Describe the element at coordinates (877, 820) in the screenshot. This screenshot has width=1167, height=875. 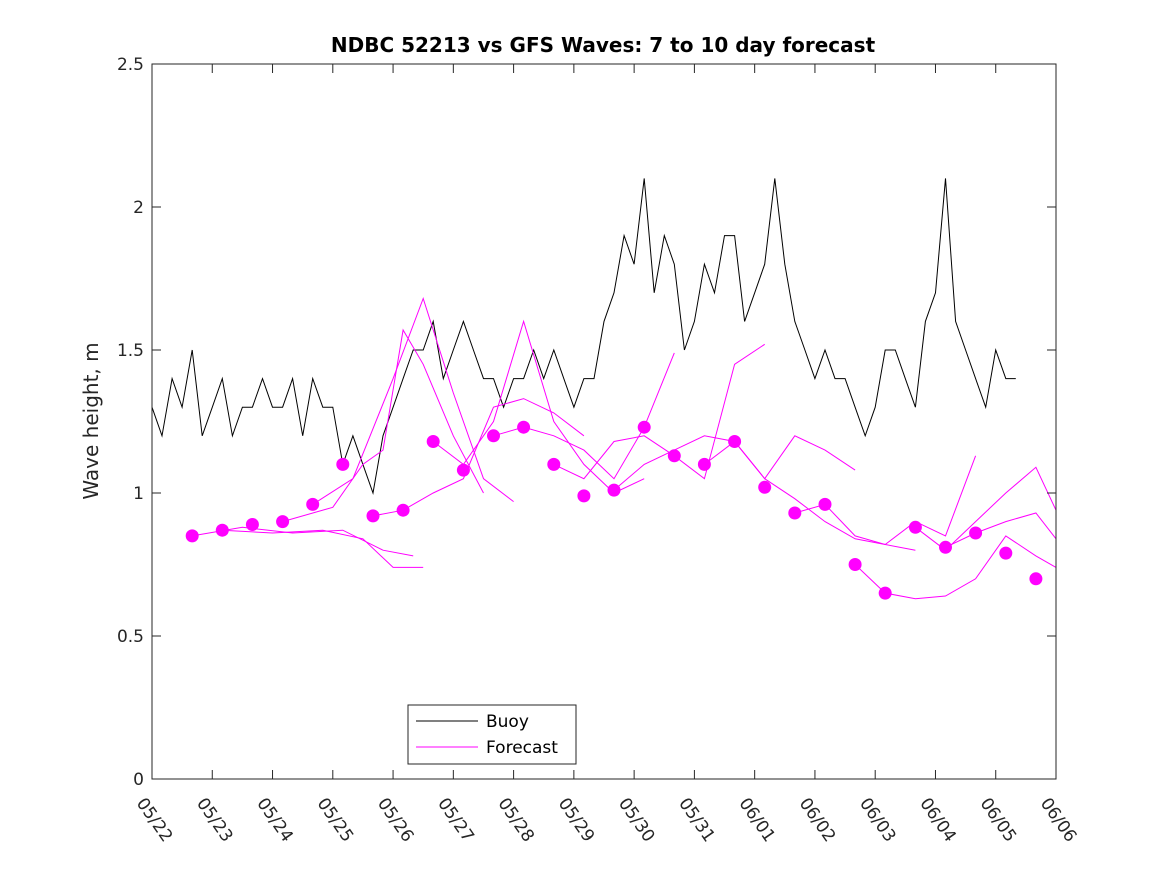
I see `x-tick-label: 06/03` at that location.